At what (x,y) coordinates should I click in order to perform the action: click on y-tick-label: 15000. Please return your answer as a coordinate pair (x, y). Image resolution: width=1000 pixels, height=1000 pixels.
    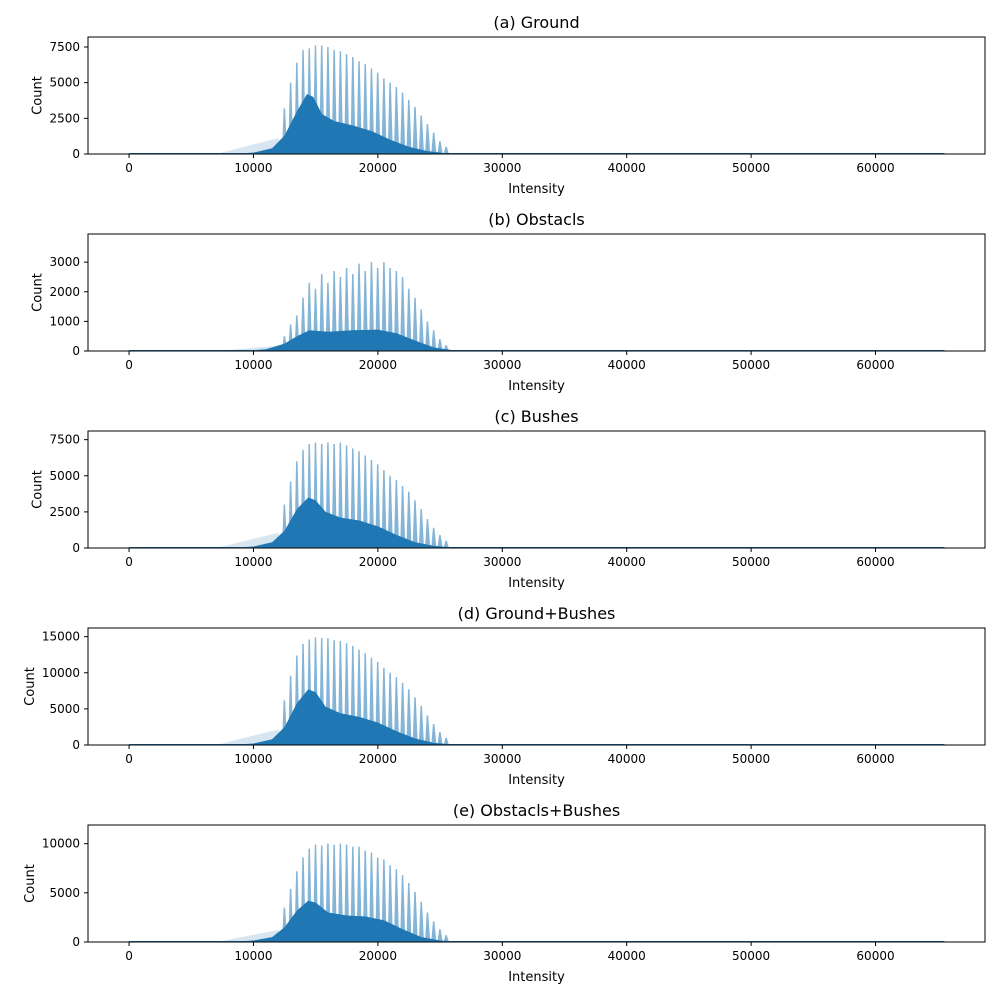
    Looking at the image, I should click on (61, 637).